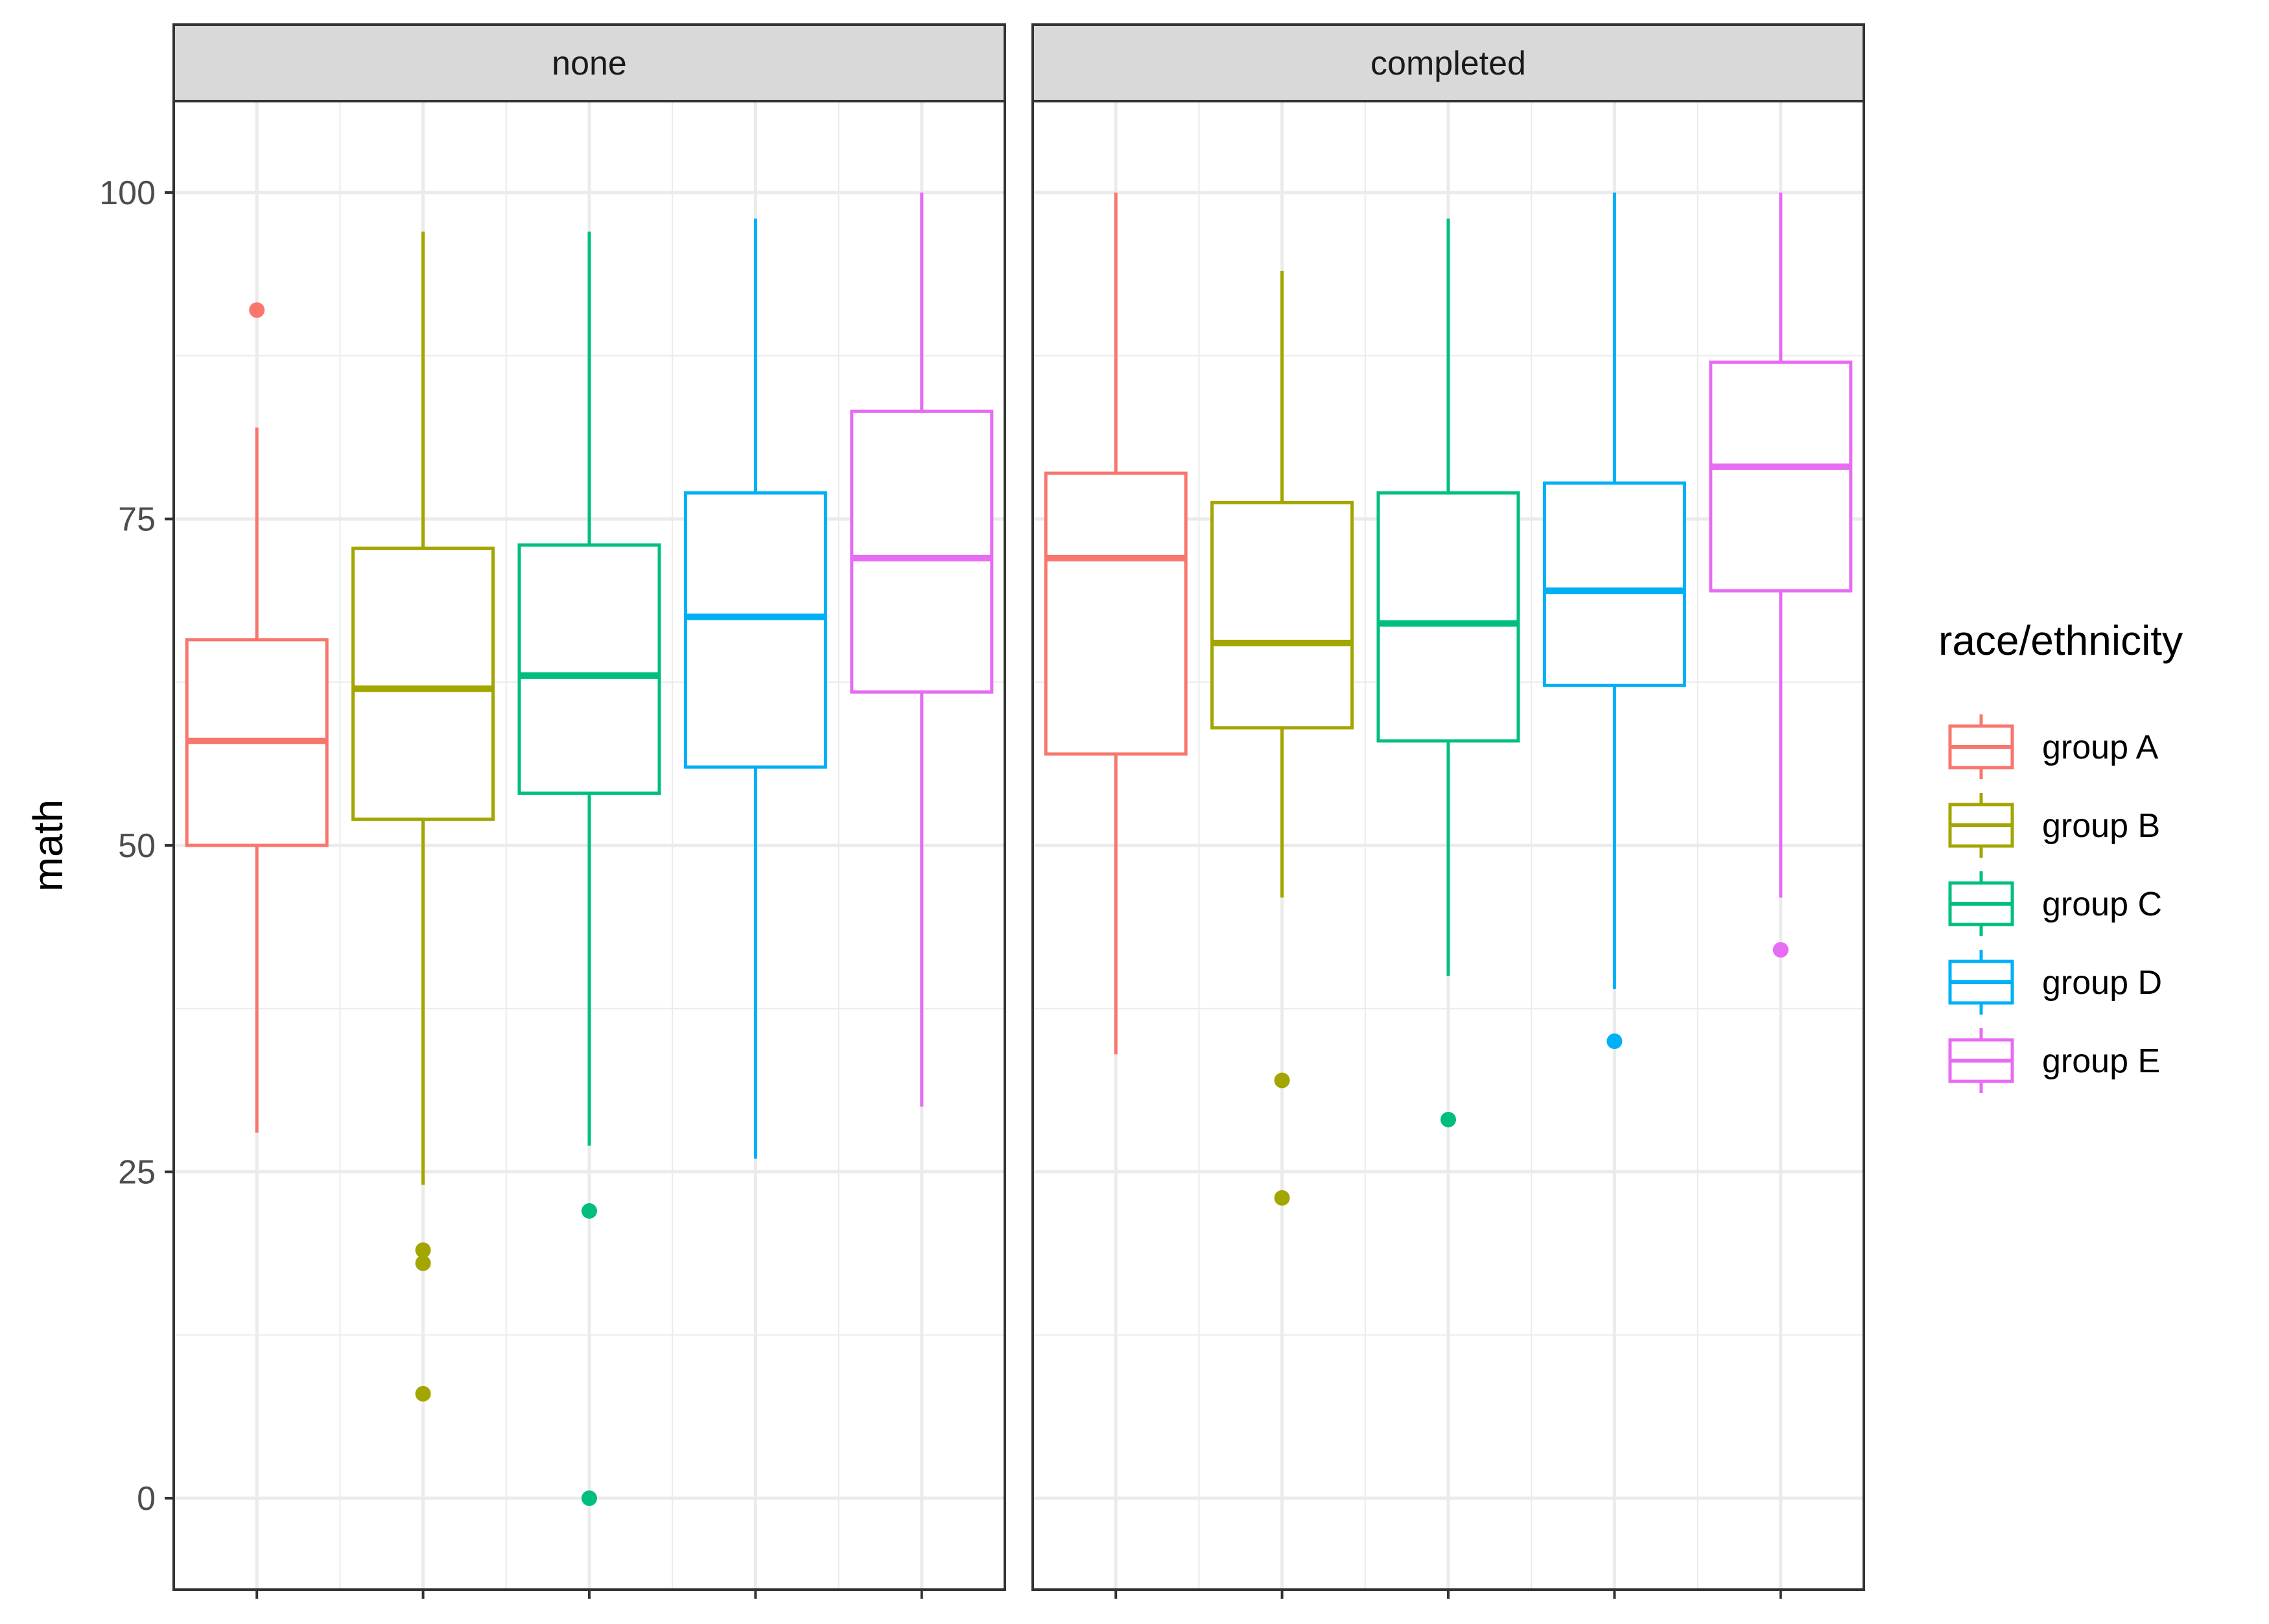 Image resolution: width=2269 pixels, height=1624 pixels. What do you see at coordinates (2102, 904) in the screenshot?
I see `legend-label: group C` at bounding box center [2102, 904].